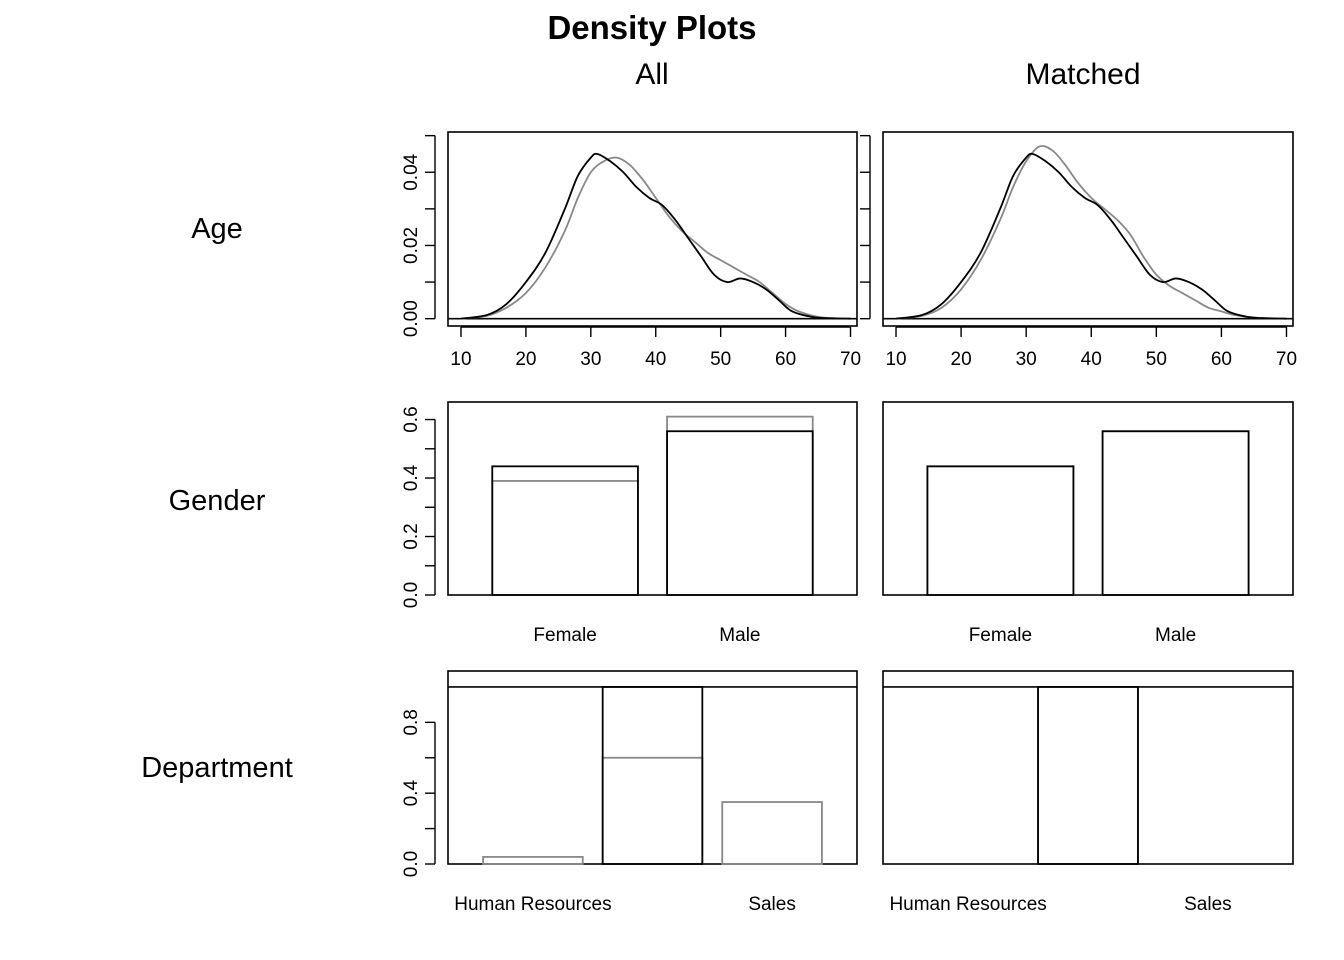 The image size is (1344, 960). Describe the element at coordinates (652, 810) in the screenshot. I see `department-all-bar-cat-1-s1` at that location.